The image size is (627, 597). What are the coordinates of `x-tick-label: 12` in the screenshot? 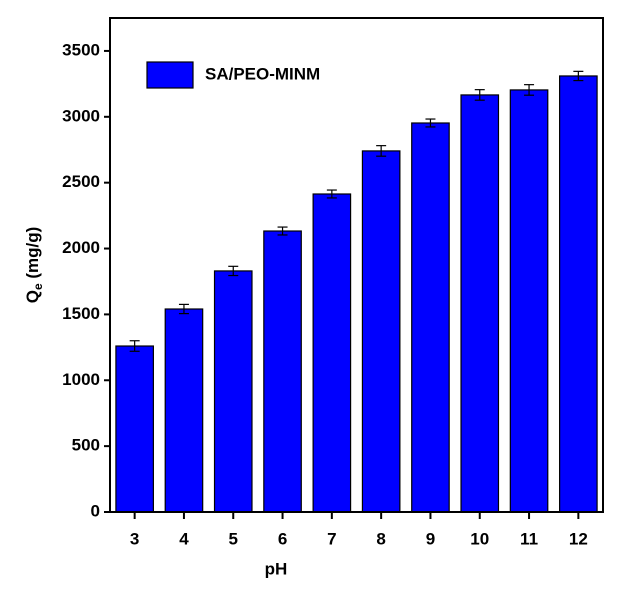 It's located at (578, 538).